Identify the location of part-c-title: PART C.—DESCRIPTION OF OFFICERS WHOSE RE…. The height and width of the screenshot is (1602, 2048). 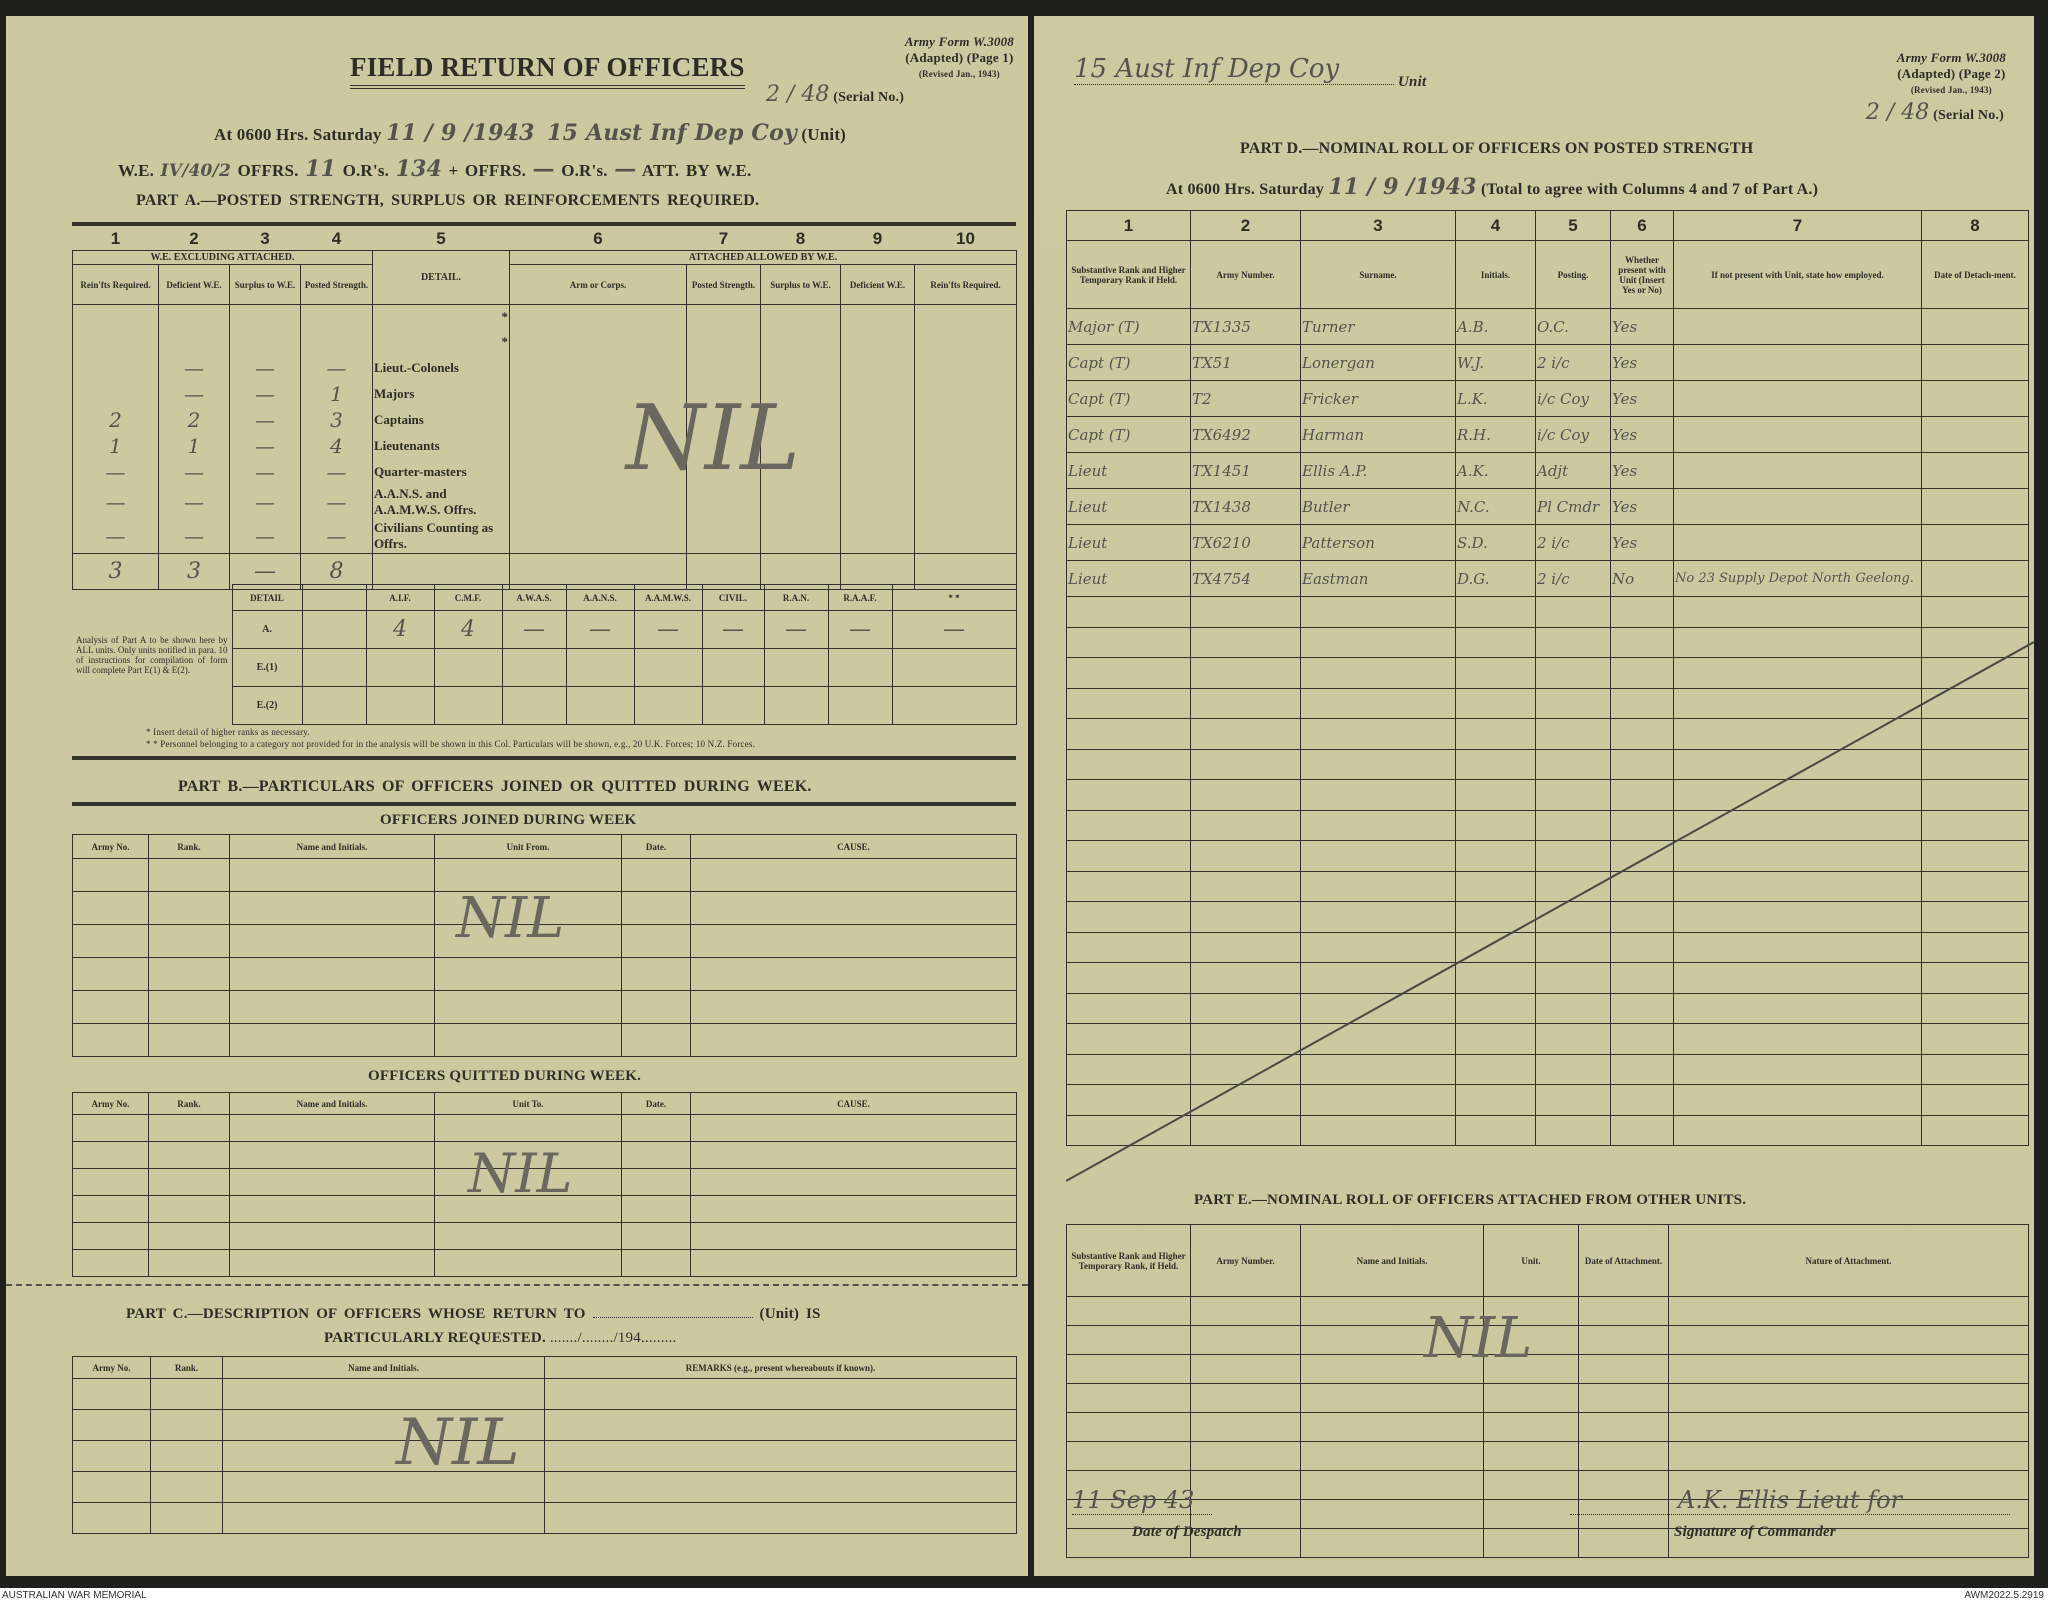
(473, 1314).